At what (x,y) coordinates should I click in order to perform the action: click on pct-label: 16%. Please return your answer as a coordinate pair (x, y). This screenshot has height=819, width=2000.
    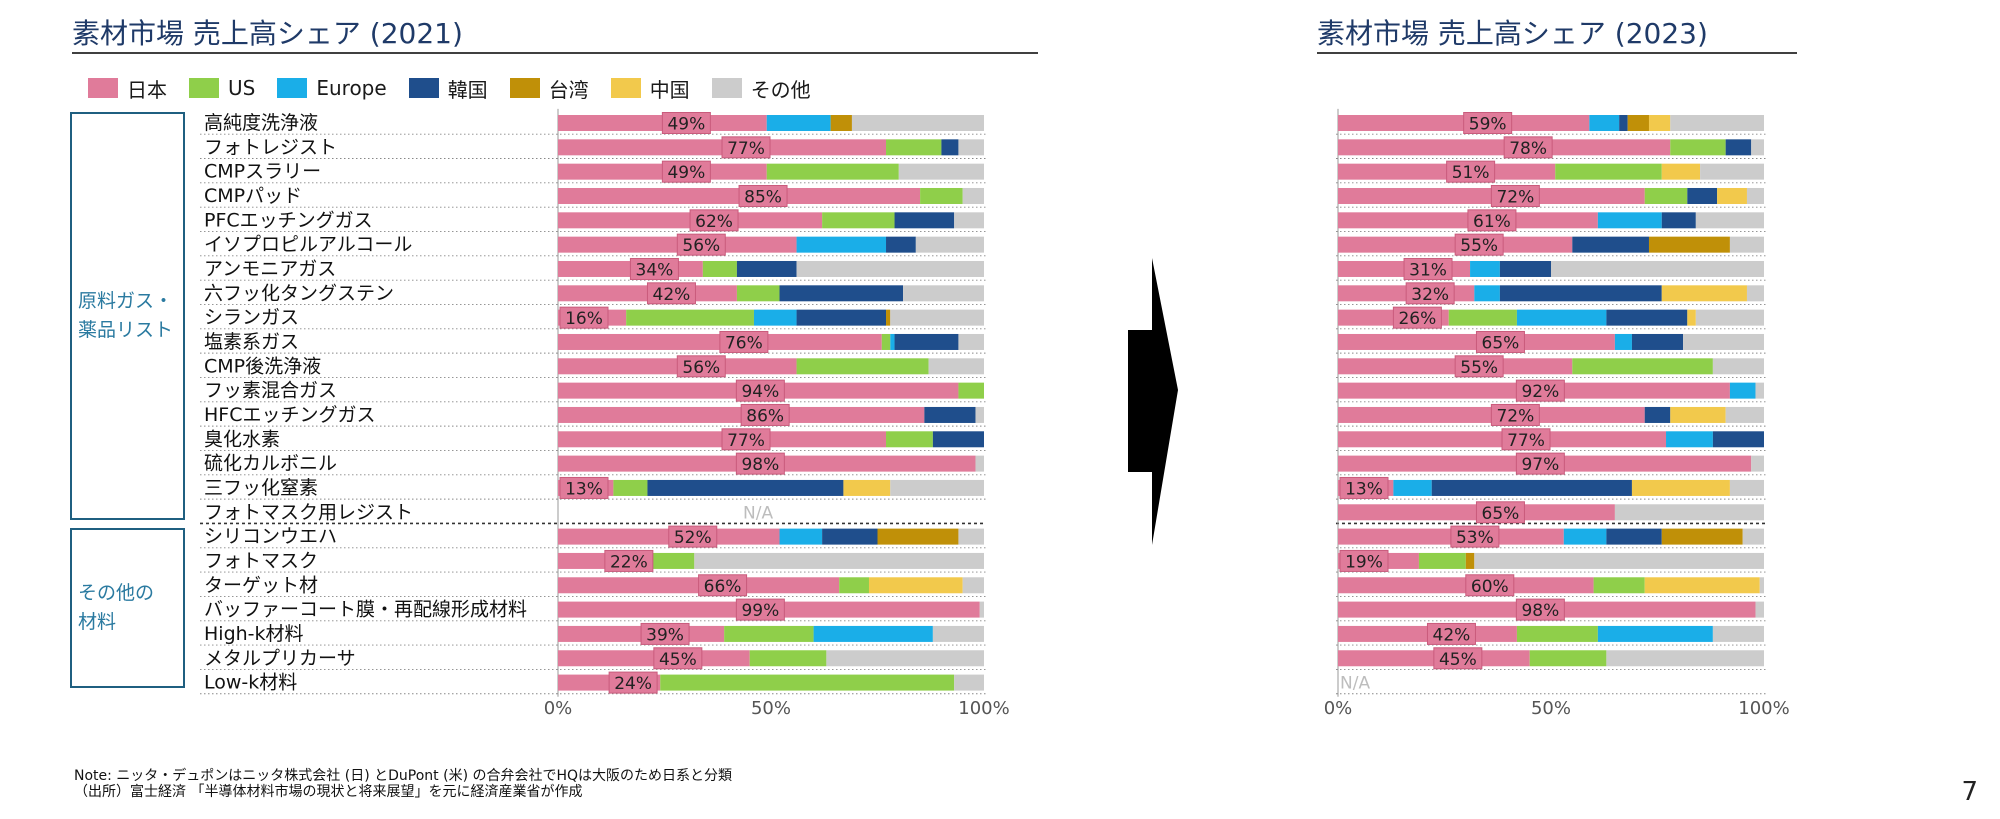
    Looking at the image, I should click on (584, 319).